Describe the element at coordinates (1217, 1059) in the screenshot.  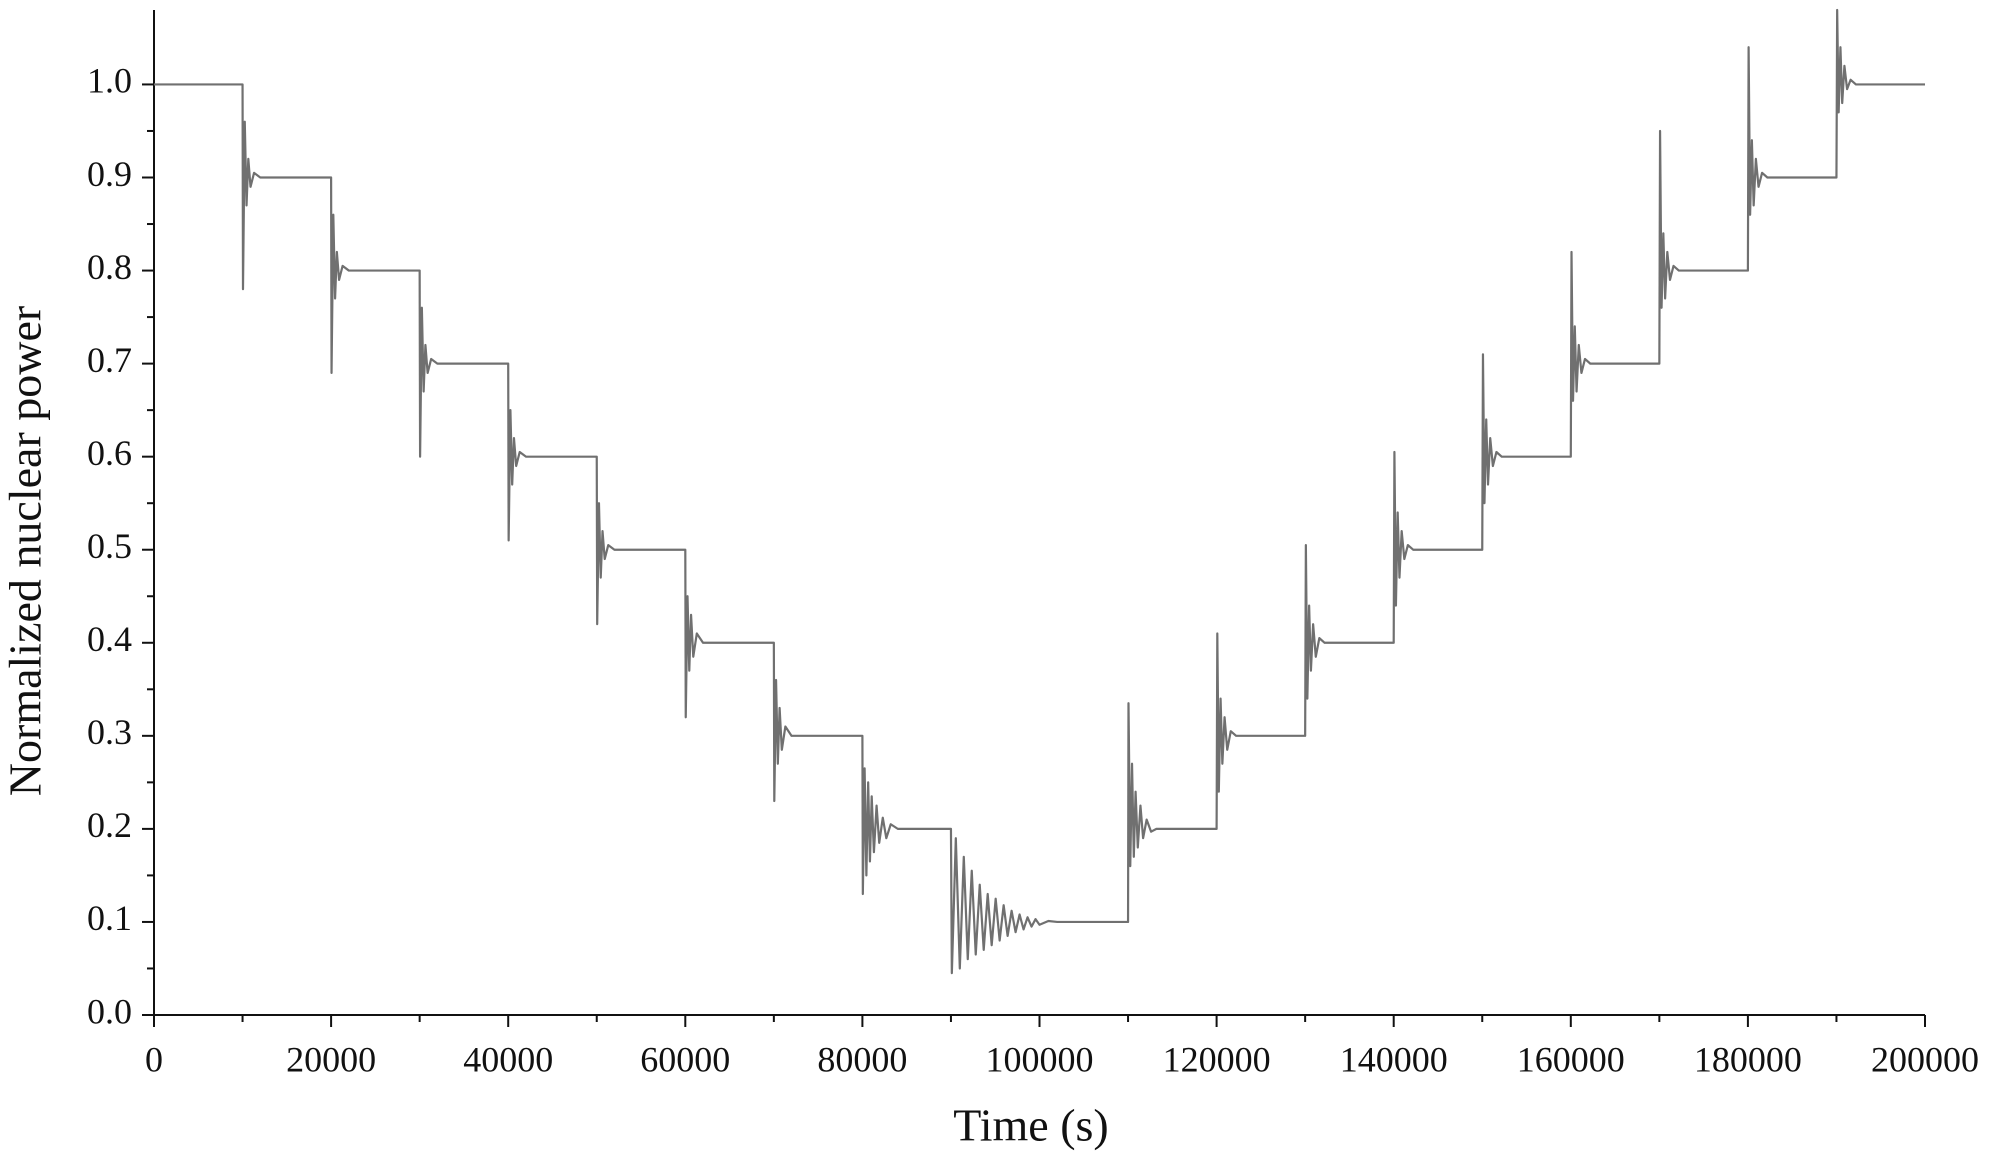
I see `x-tick-label: 120000` at that location.